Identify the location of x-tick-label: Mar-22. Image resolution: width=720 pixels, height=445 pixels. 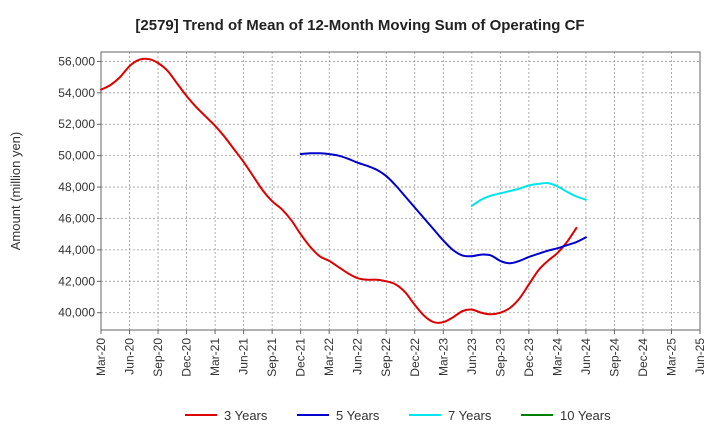
(329, 357).